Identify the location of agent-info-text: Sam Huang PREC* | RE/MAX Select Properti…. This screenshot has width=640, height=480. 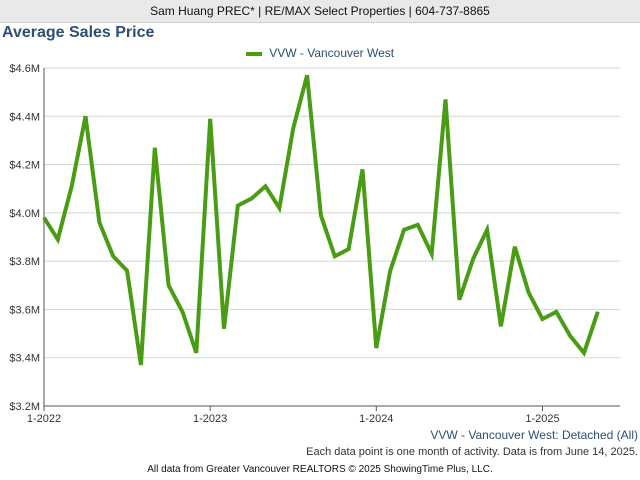
(320, 11).